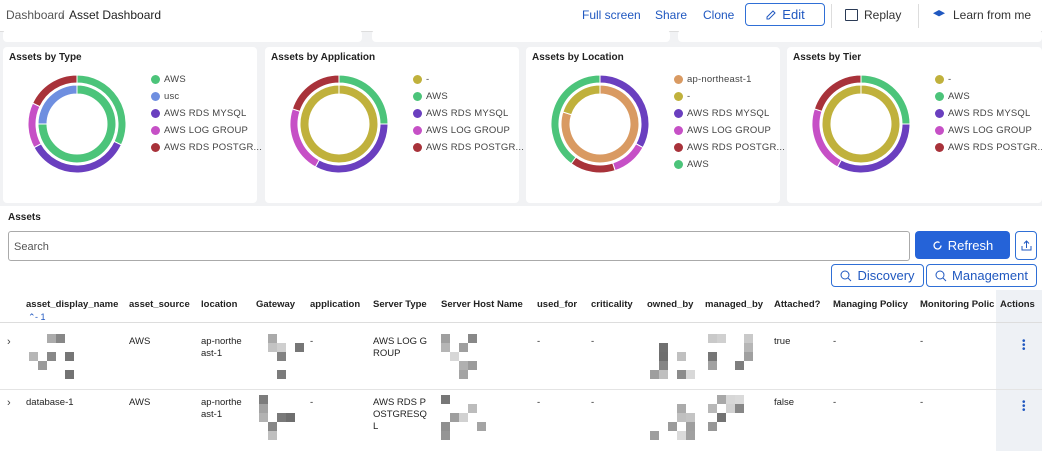 The height and width of the screenshot is (451, 1042). Describe the element at coordinates (323, 57) in the screenshot. I see `chart-title: Assets by Application` at that location.